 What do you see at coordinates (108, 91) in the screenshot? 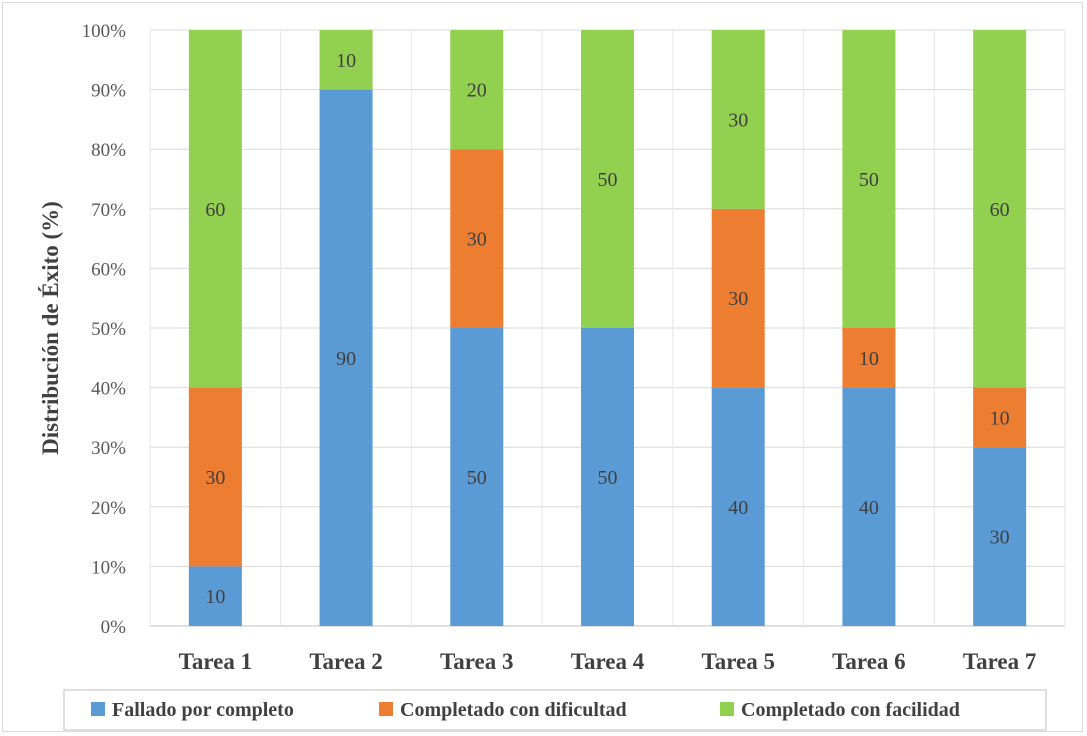
I see `y-tick-label: 90%` at bounding box center [108, 91].